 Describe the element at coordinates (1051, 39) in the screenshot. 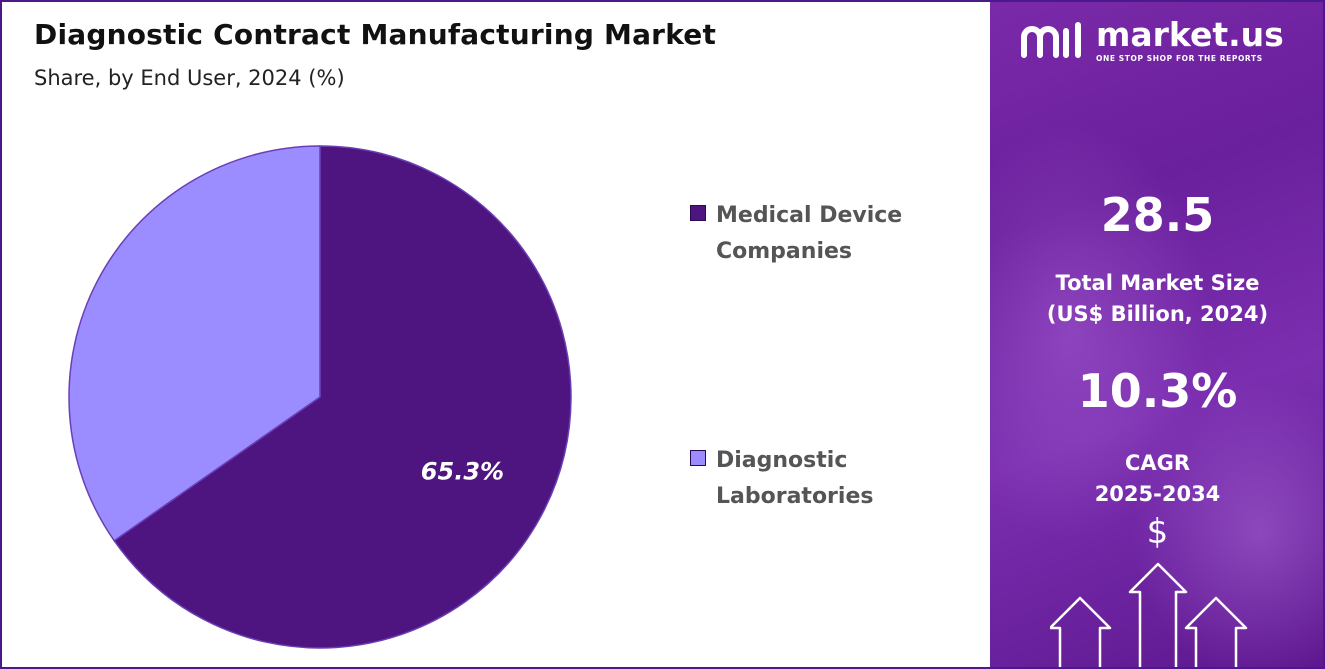

I see `market-us-logo-icon` at that location.